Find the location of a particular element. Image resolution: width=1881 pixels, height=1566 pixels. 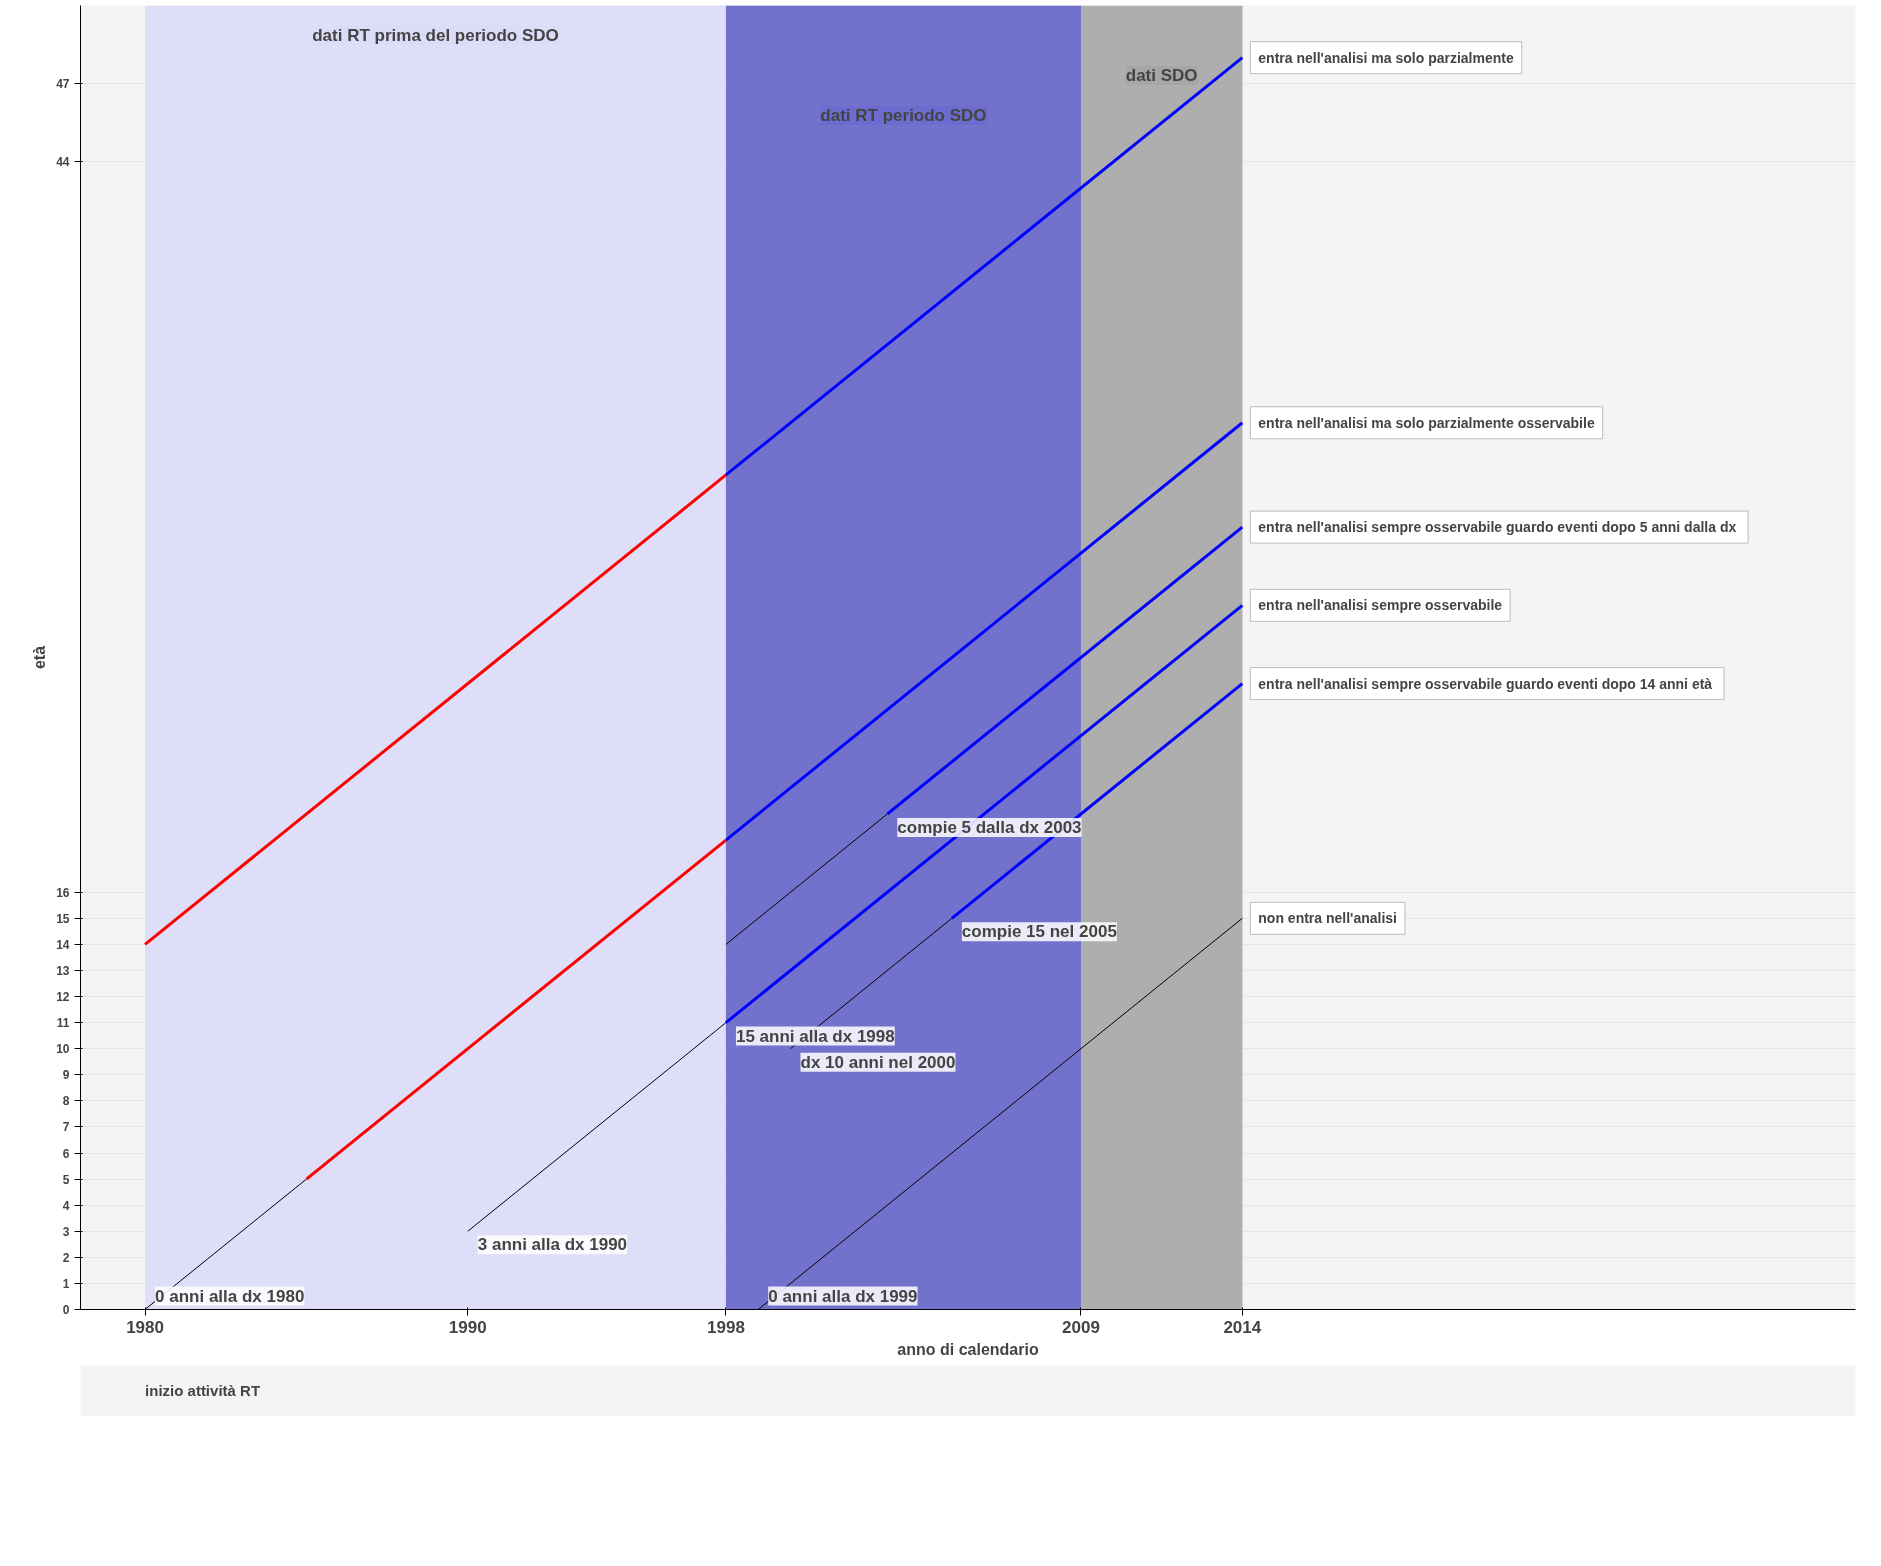

annotation: entra nell'analisi ma solo parzialmente is located at coordinates (1386, 57).